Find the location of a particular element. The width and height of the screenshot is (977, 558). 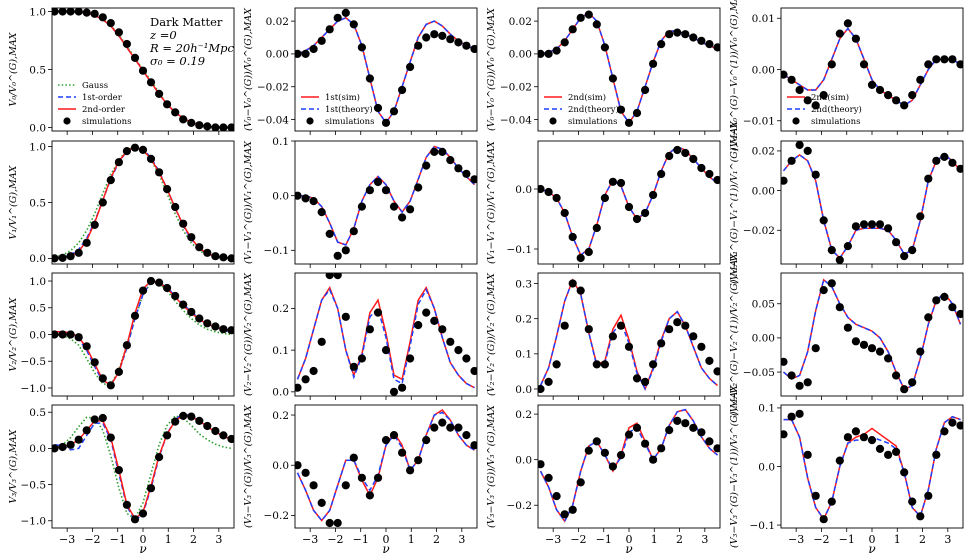

x-tick-label: −2 is located at coordinates (578, 539).